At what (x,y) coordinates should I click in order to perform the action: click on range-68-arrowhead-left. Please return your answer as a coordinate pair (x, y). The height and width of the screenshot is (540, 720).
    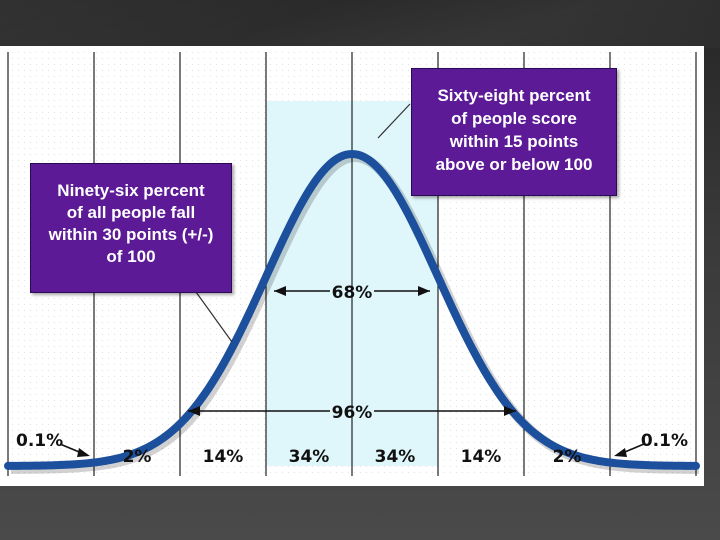
    Looking at the image, I should click on (280, 291).